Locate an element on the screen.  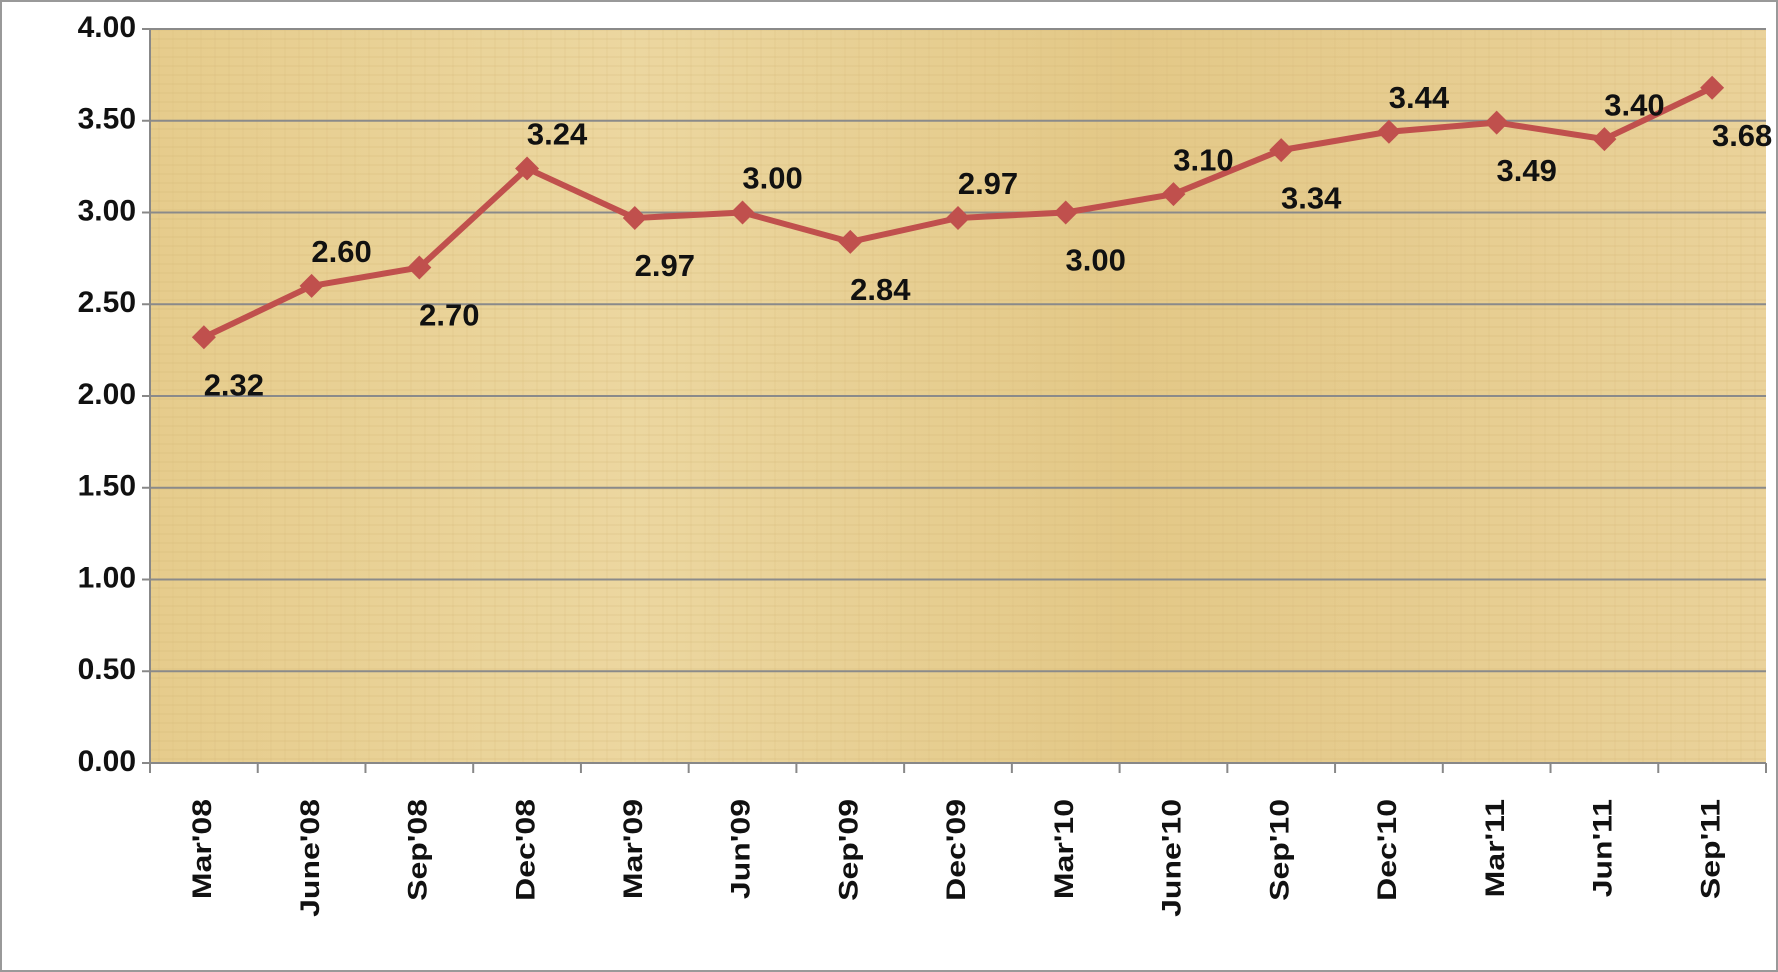
x-tick-label: Dec'10 is located at coordinates (1387, 850).